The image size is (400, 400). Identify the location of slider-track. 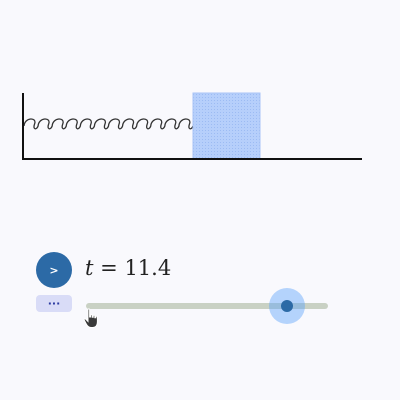
(207, 306).